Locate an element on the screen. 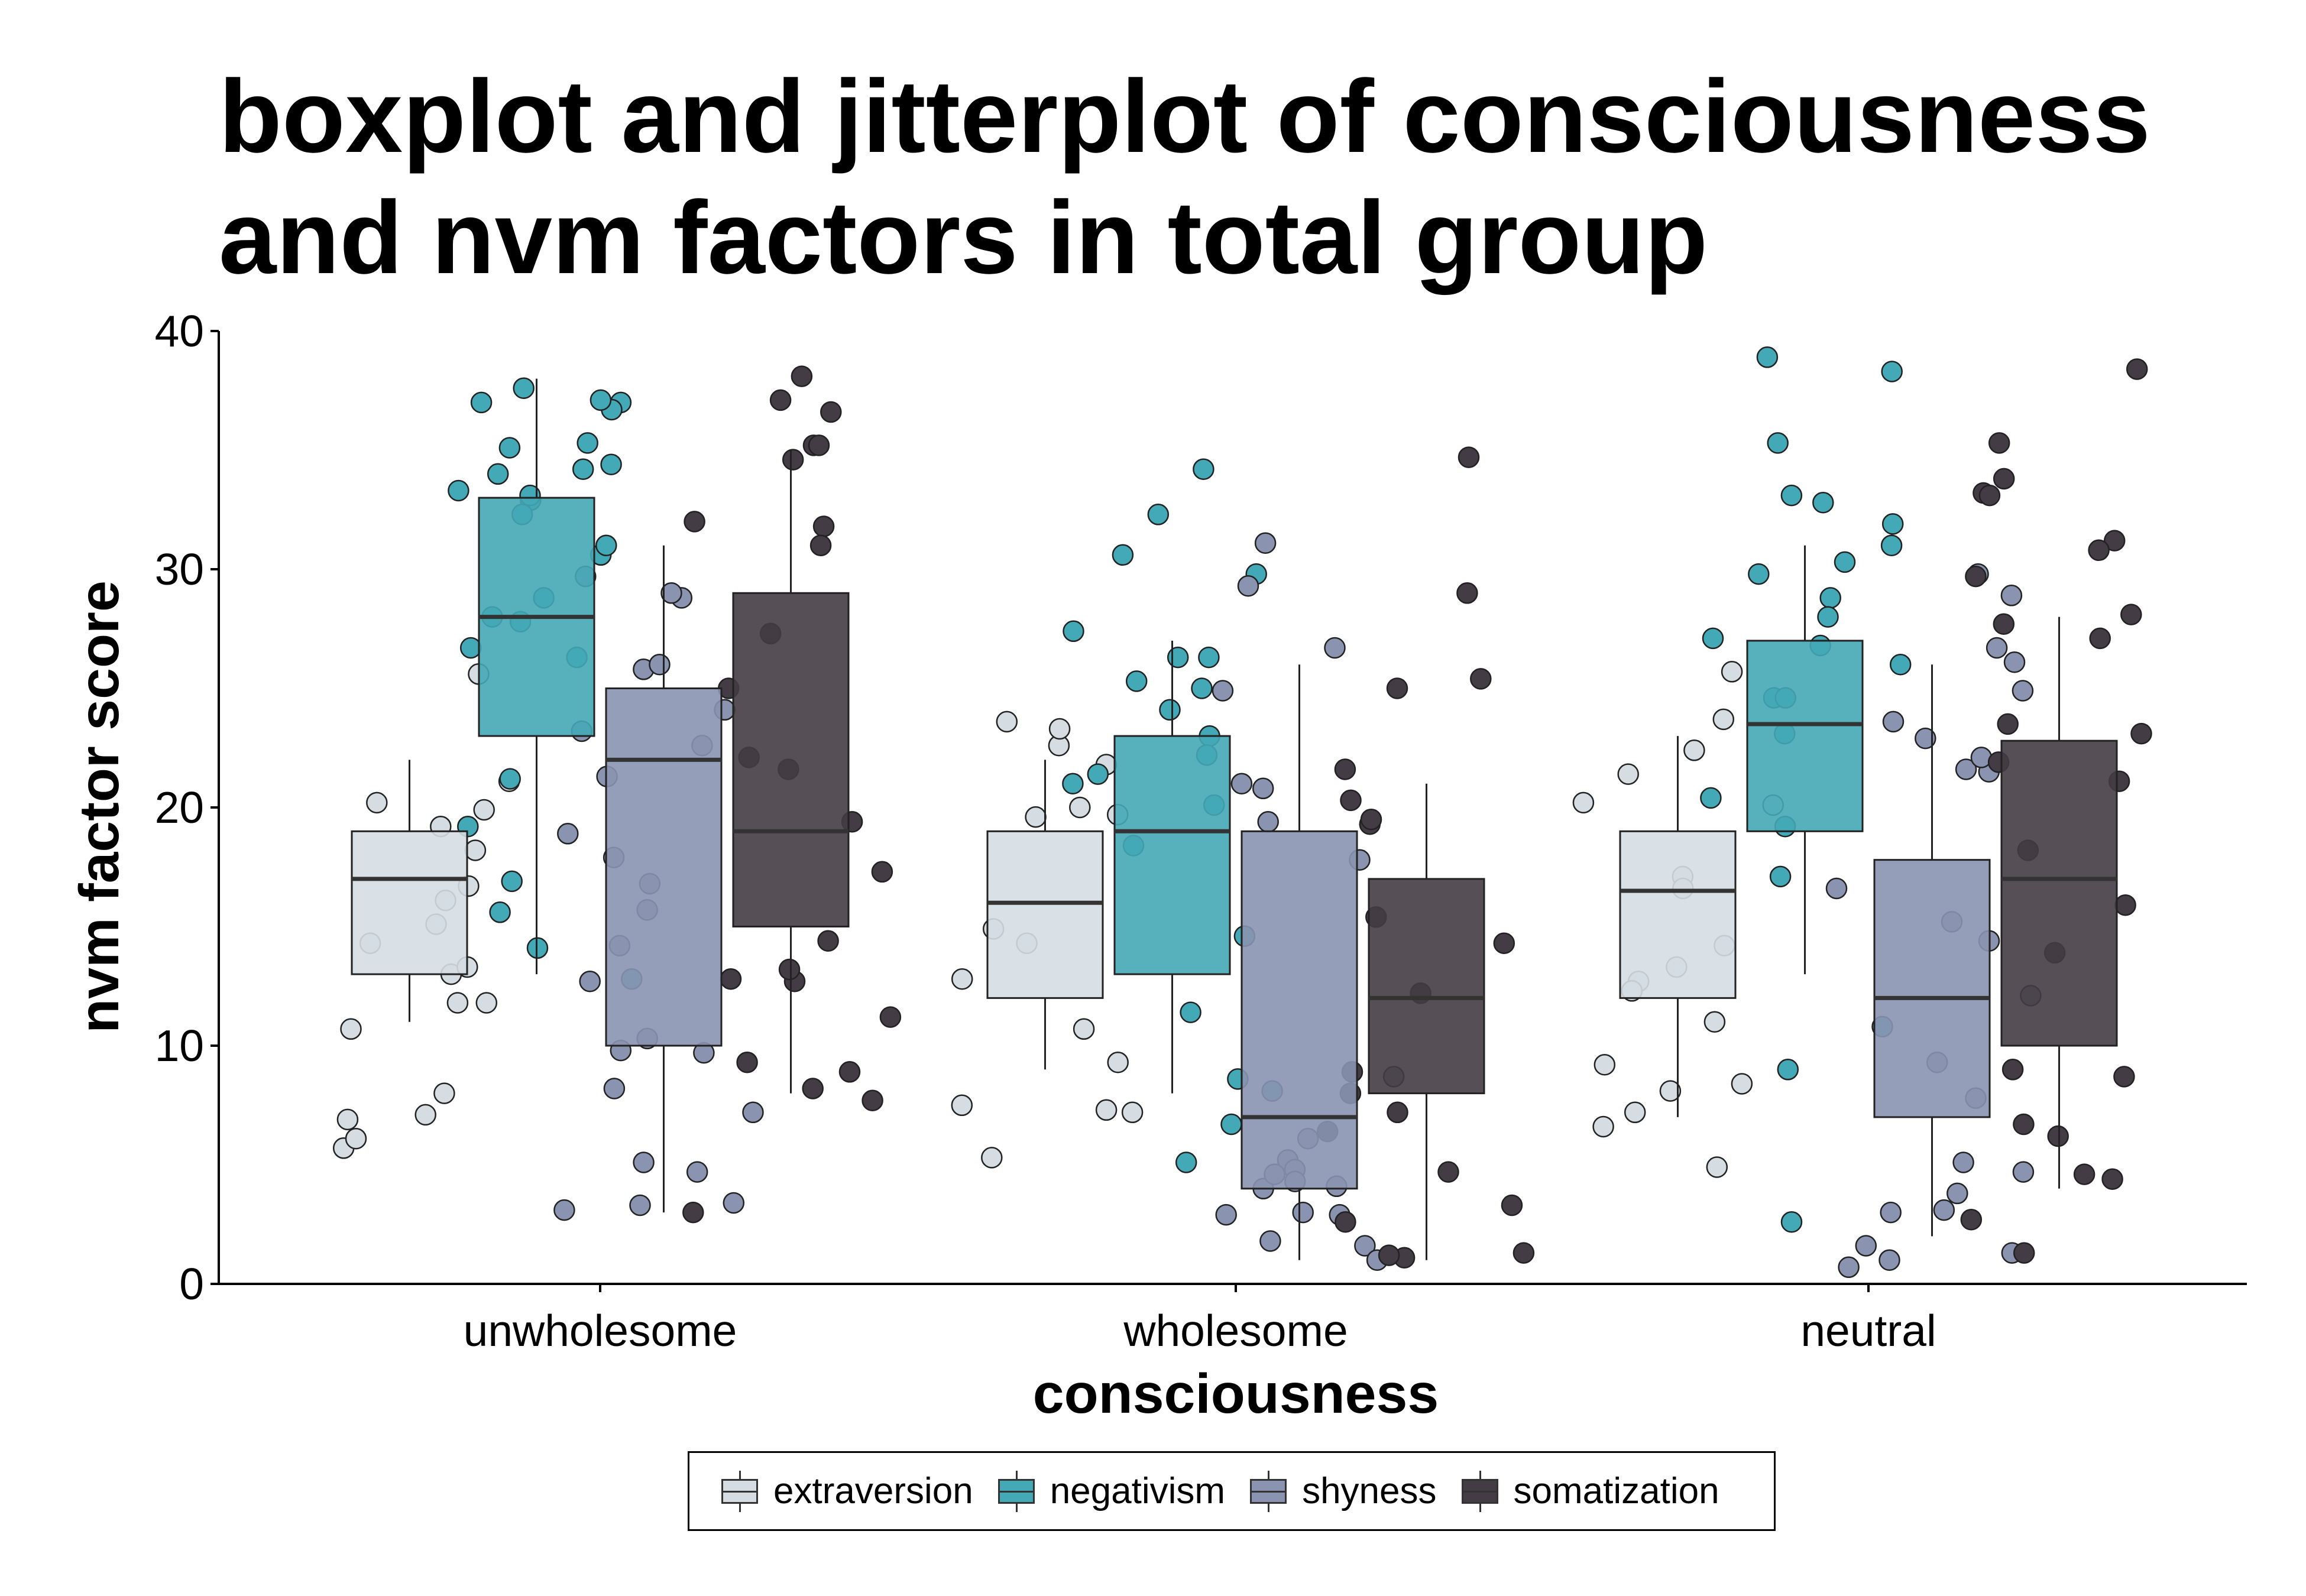  legend-key-extraversion is located at coordinates (739, 1491).